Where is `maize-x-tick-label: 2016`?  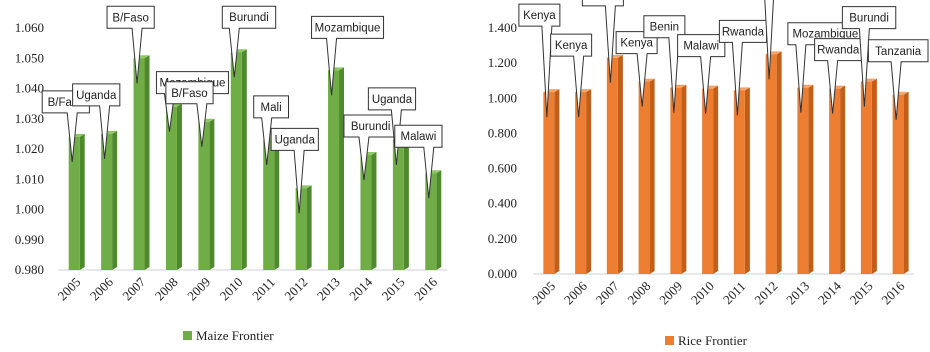
maize-x-tick-label: 2016 is located at coordinates (425, 288).